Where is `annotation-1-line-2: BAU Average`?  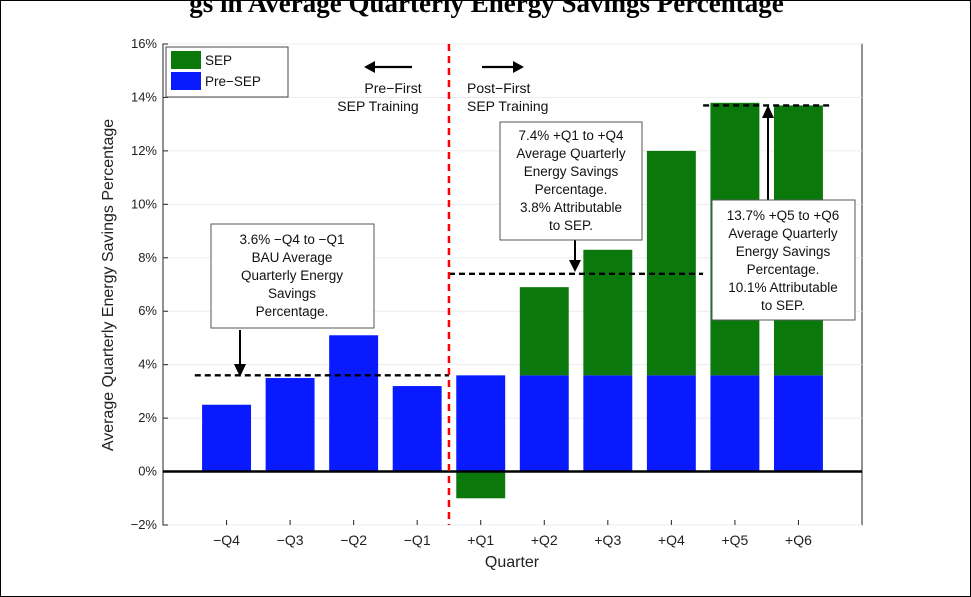
annotation-1-line-2: BAU Average is located at coordinates (292, 257).